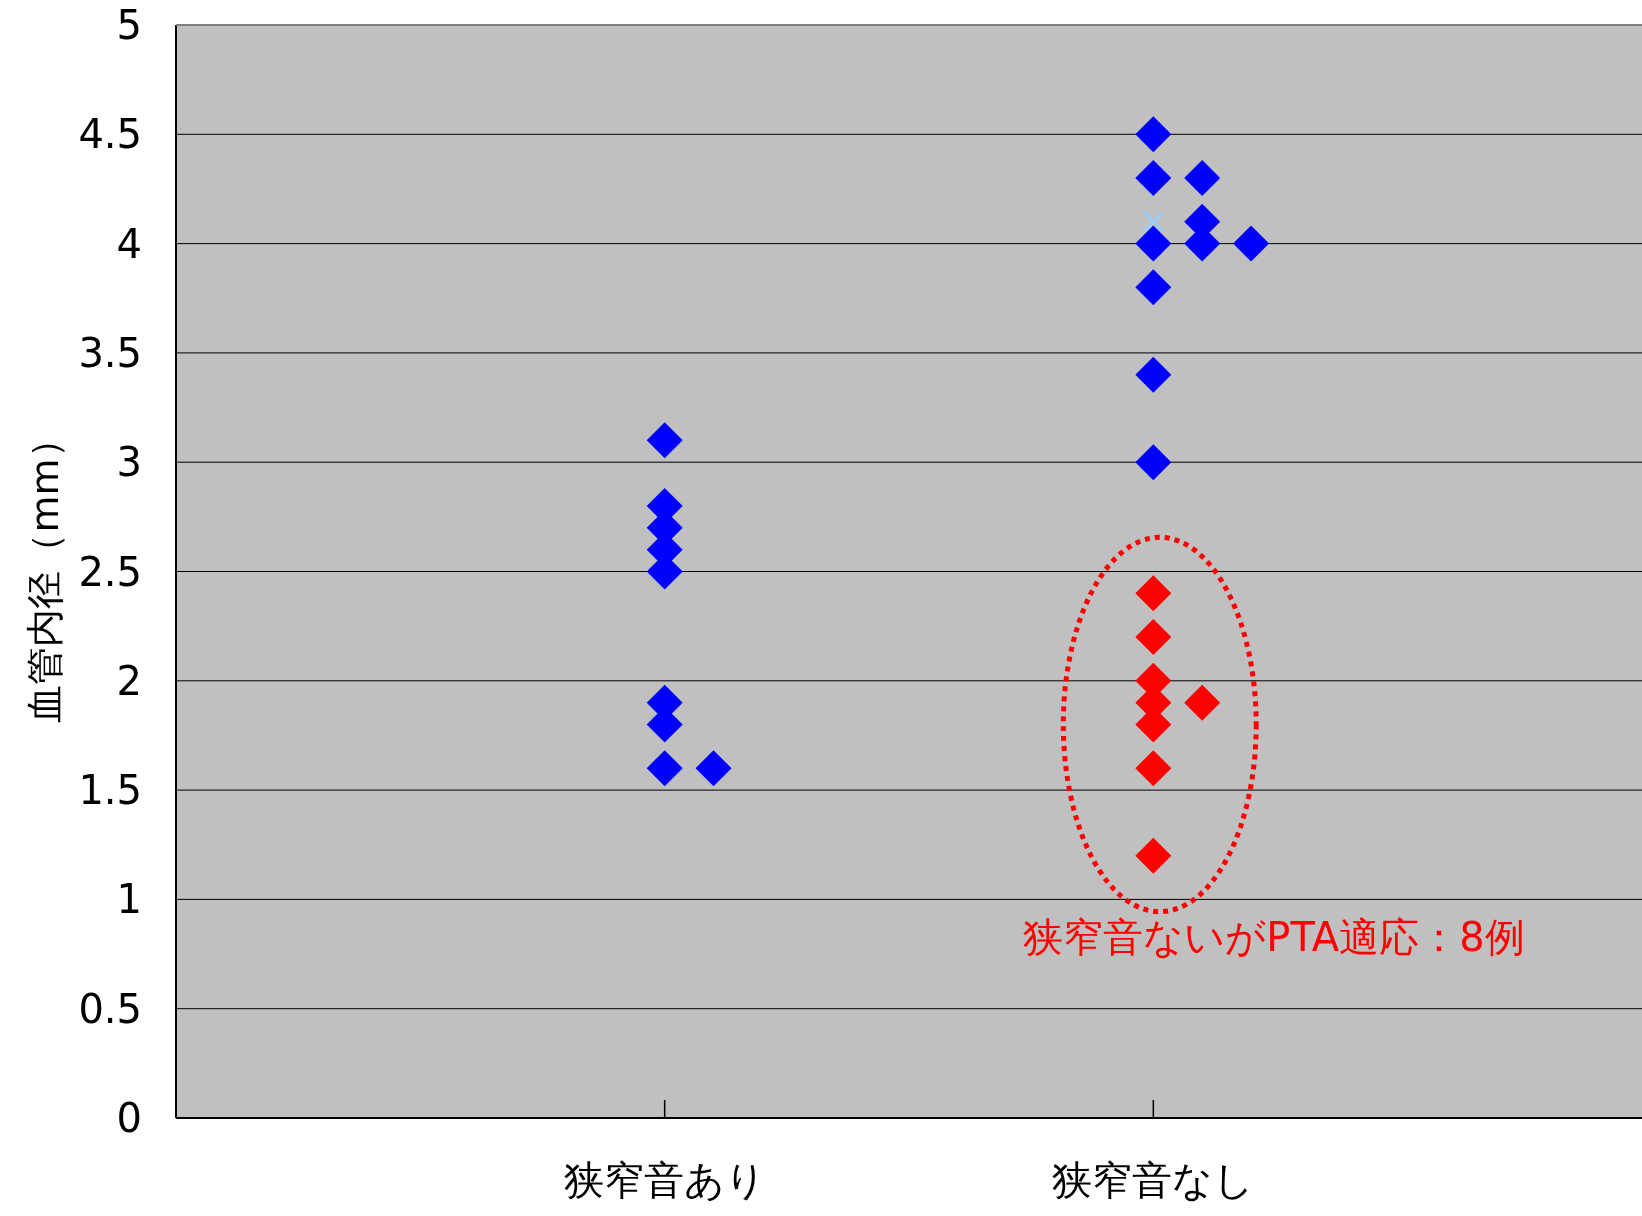 This screenshot has height=1216, width=1642. I want to click on y-axis-title: 血管内径（mm）, so click(45, 571).